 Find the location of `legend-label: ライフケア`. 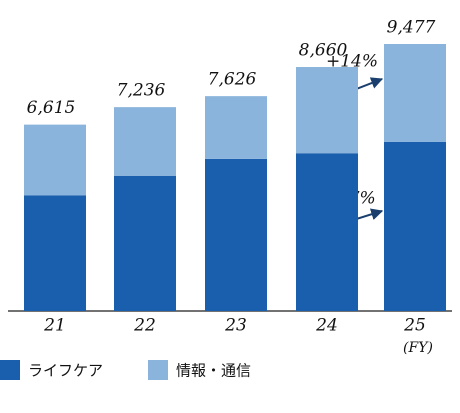

legend-label: ライフケア is located at coordinates (65, 371).